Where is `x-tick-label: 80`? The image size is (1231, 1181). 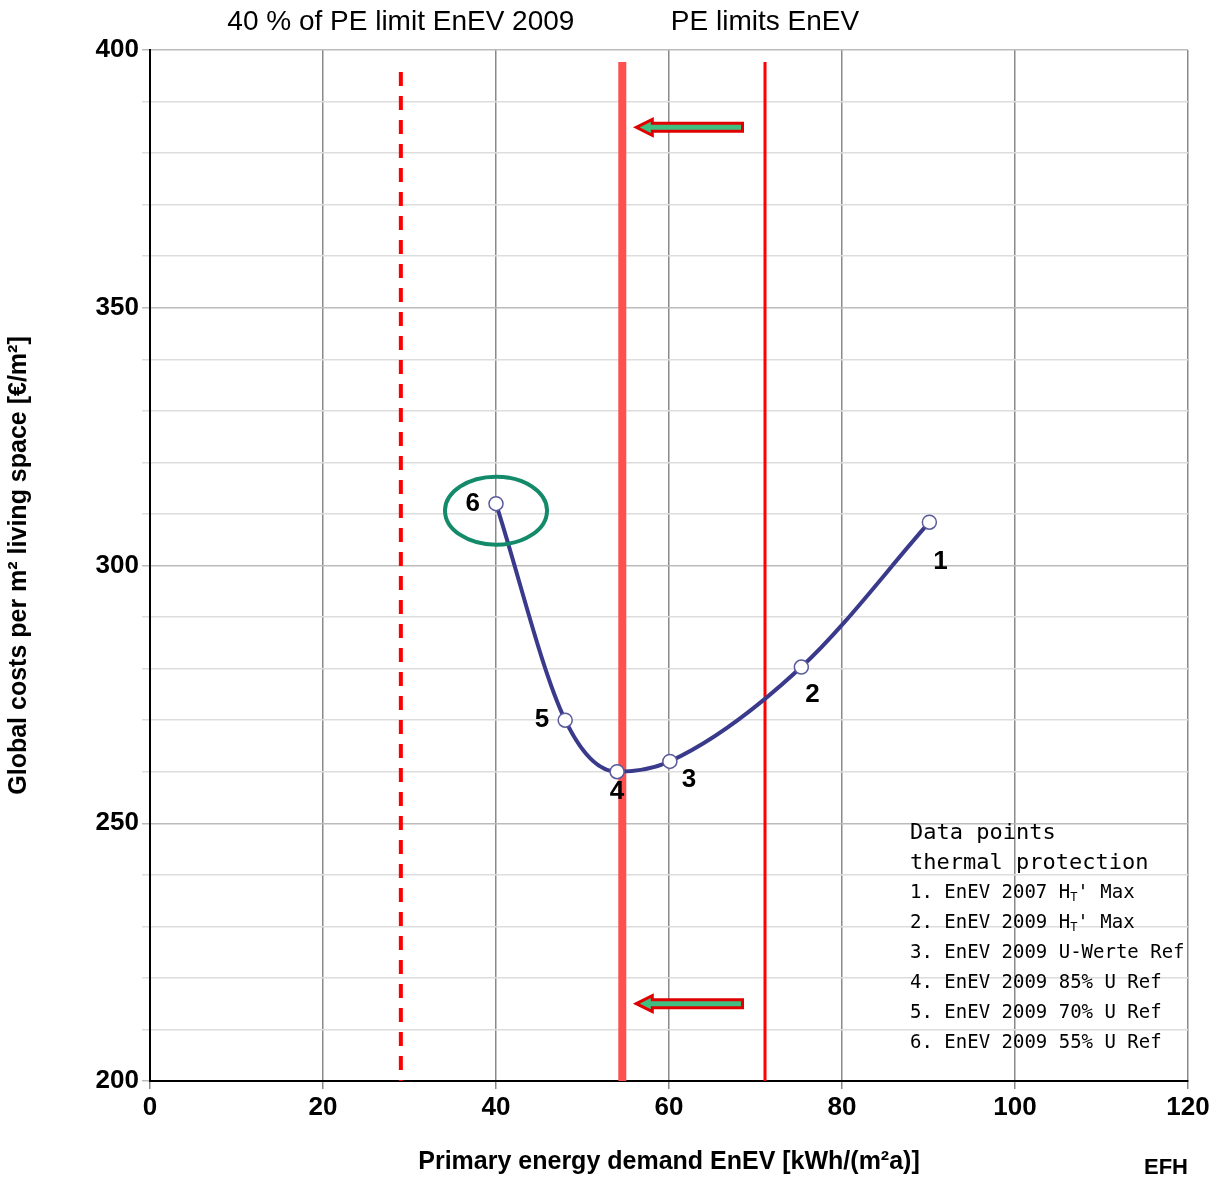 x-tick-label: 80 is located at coordinates (842, 1105).